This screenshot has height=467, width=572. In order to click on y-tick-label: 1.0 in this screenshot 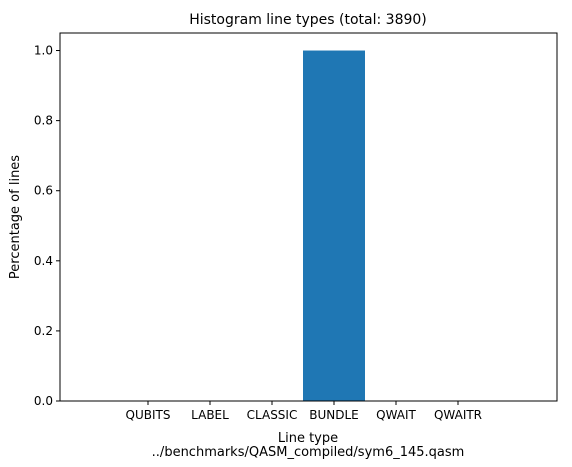, I will do `click(43, 51)`.